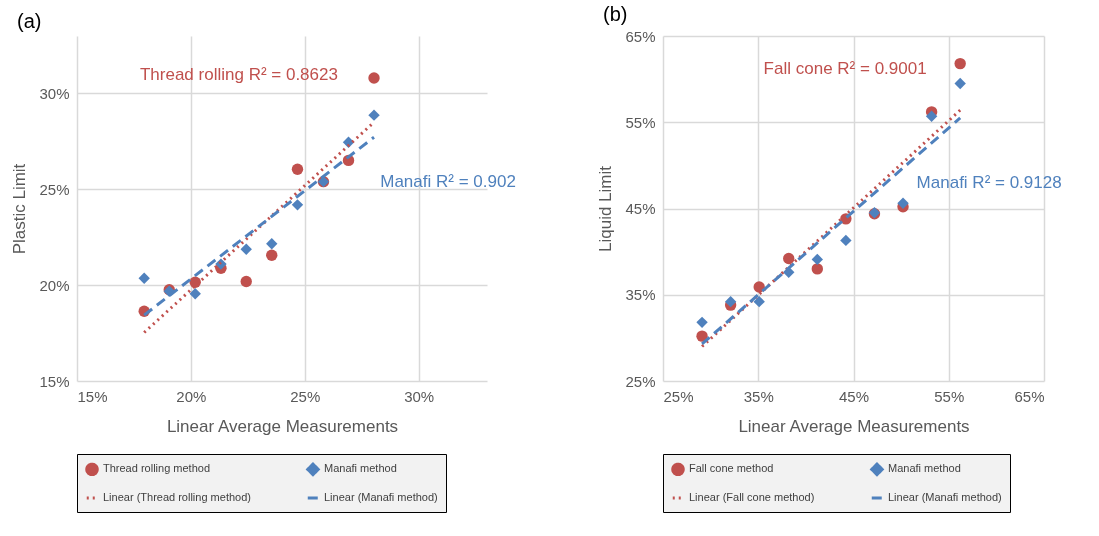 This screenshot has width=1099, height=536. I want to click on annotation: Manafi R² = 0.902, so click(448, 181).